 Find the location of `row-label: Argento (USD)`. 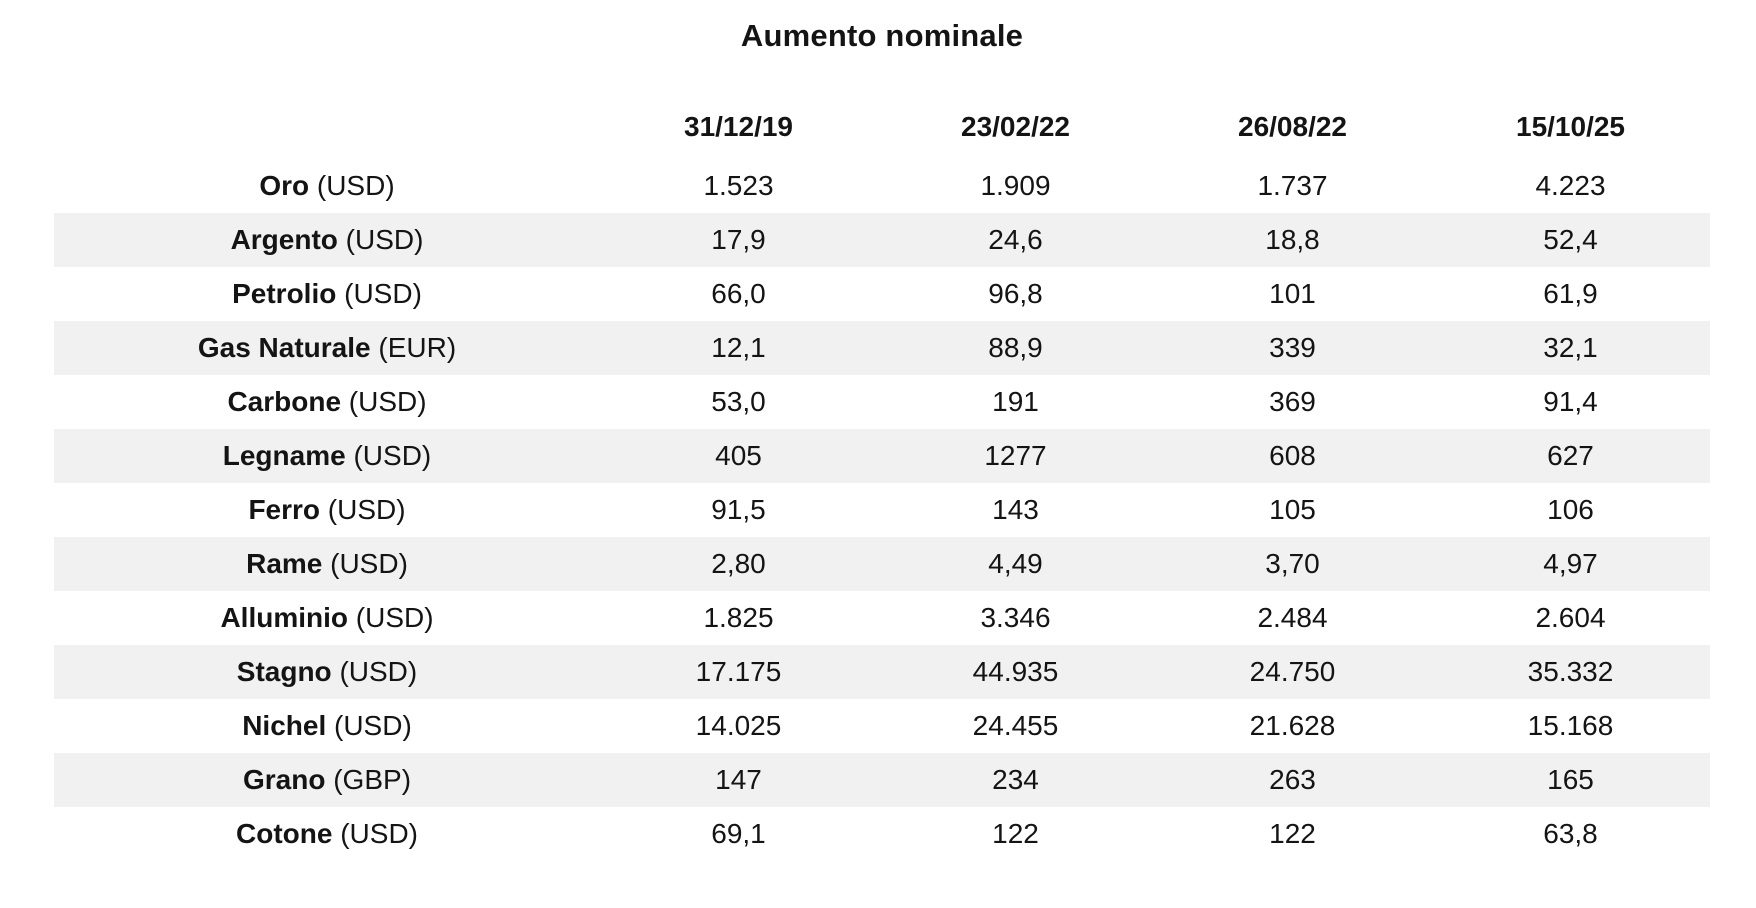

row-label: Argento (USD) is located at coordinates (327, 240).